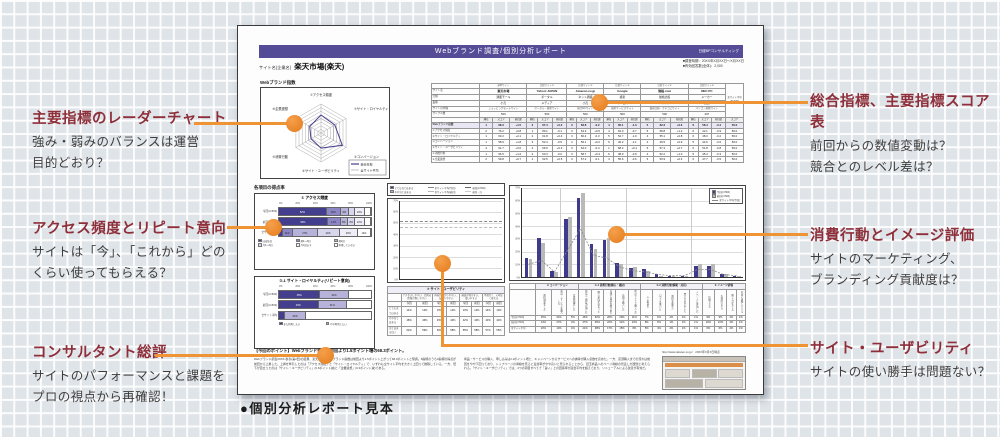 This screenshot has height=437, width=1000. What do you see at coordinates (734, 160) in the screenshot?
I see `avg-score-cell: 50.0` at bounding box center [734, 160].